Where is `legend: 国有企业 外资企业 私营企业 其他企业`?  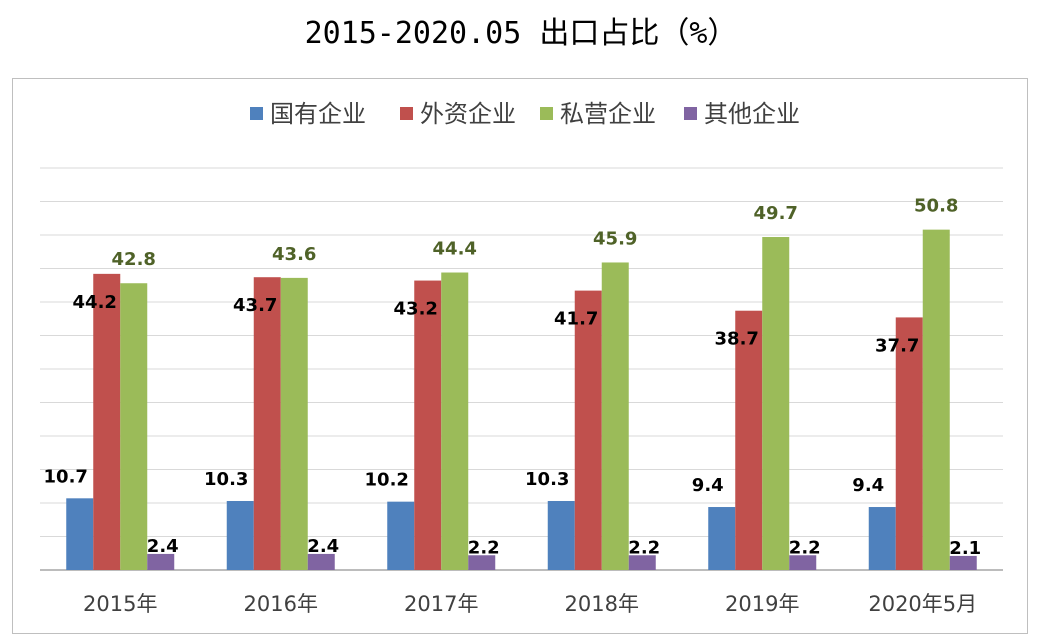 legend: 国有企业 外资企业 私营企业 其他企业 is located at coordinates (525, 114).